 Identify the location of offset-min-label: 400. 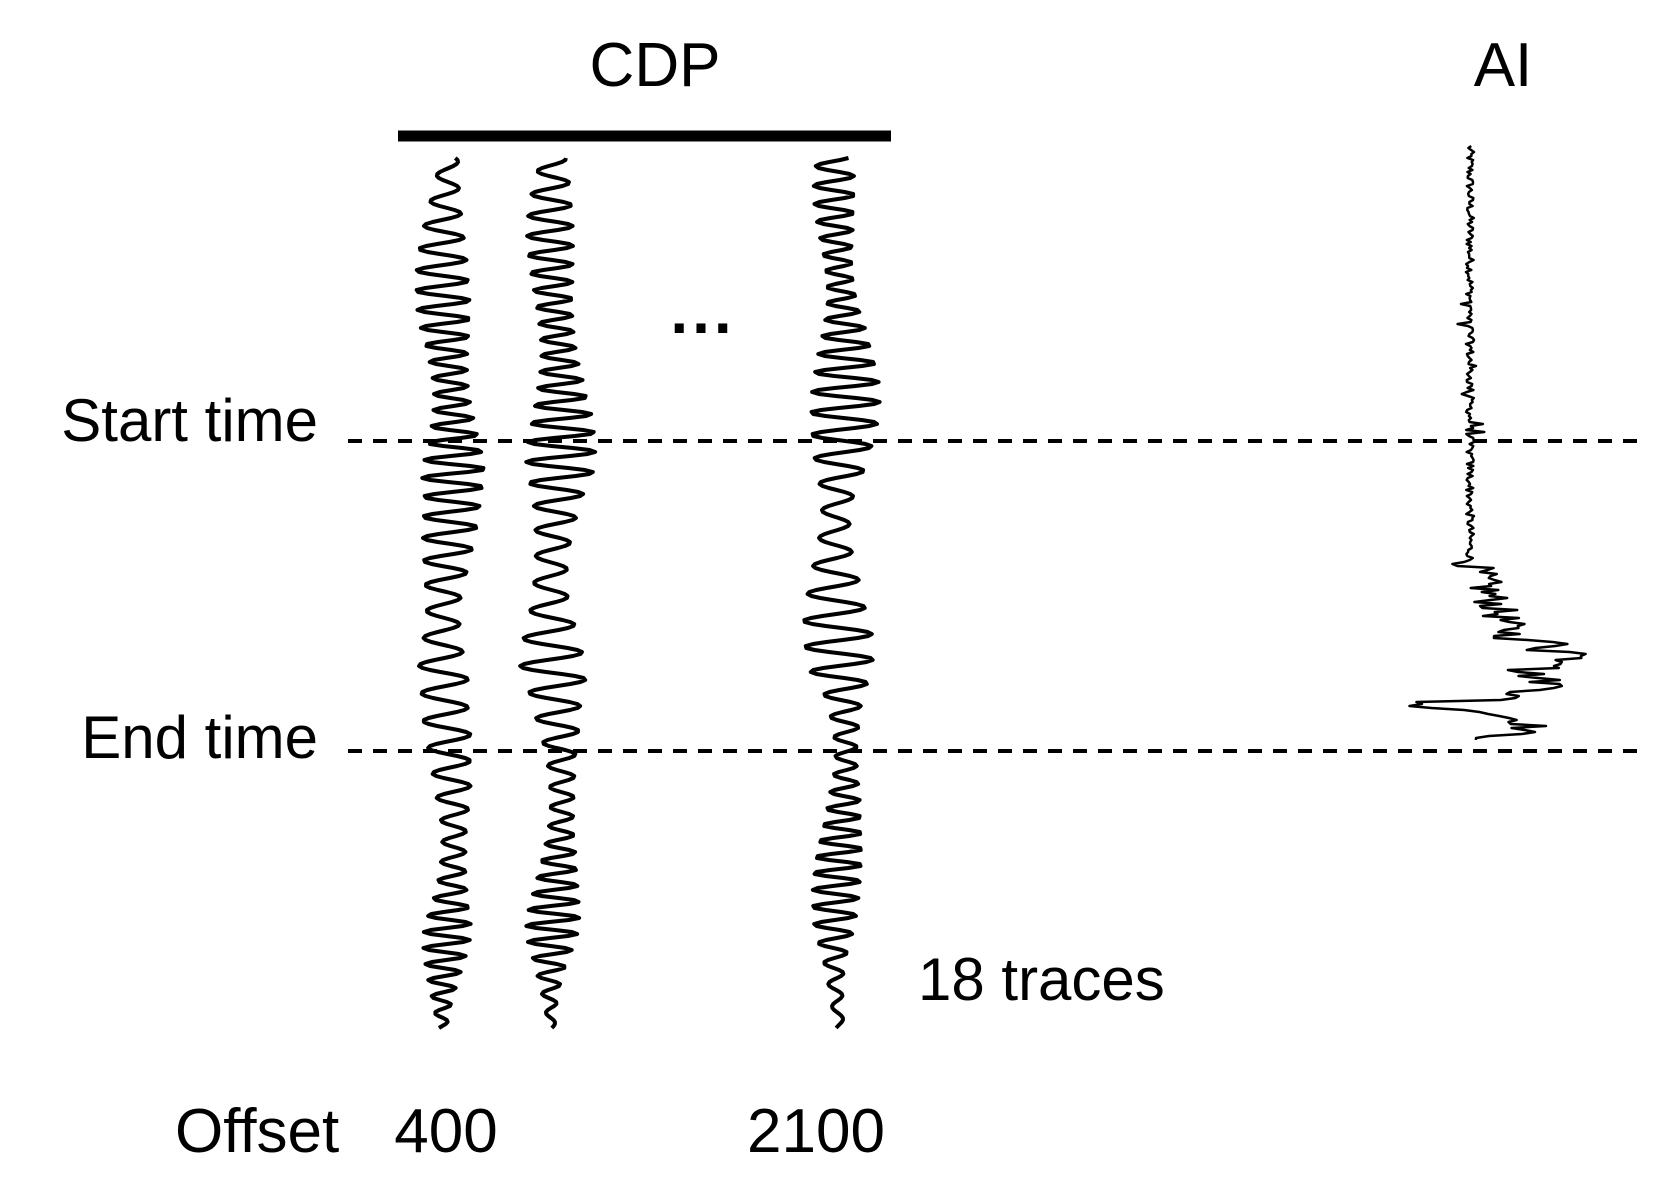
(445, 1131).